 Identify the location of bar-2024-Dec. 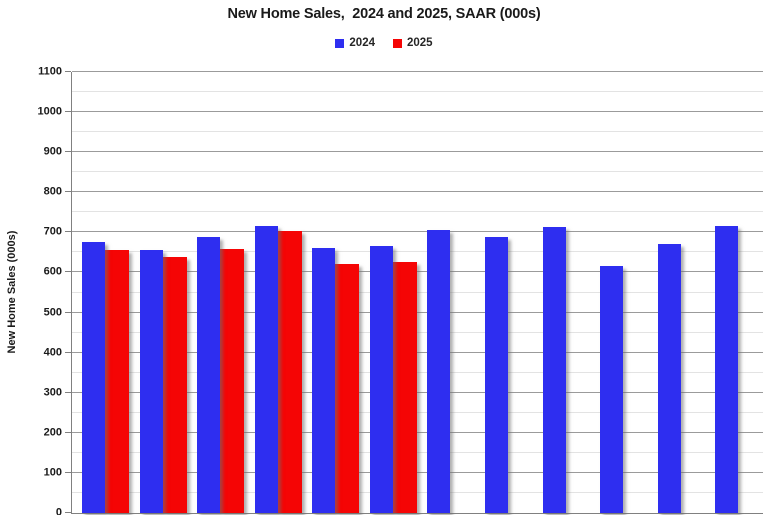
(727, 369).